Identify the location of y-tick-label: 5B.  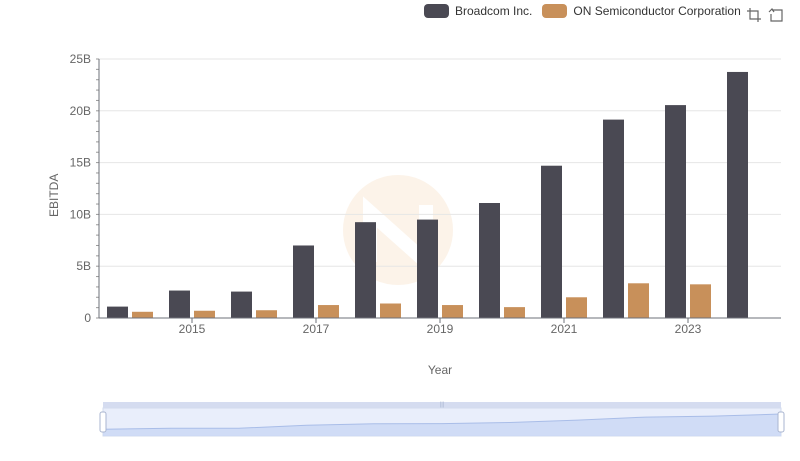
(83, 266).